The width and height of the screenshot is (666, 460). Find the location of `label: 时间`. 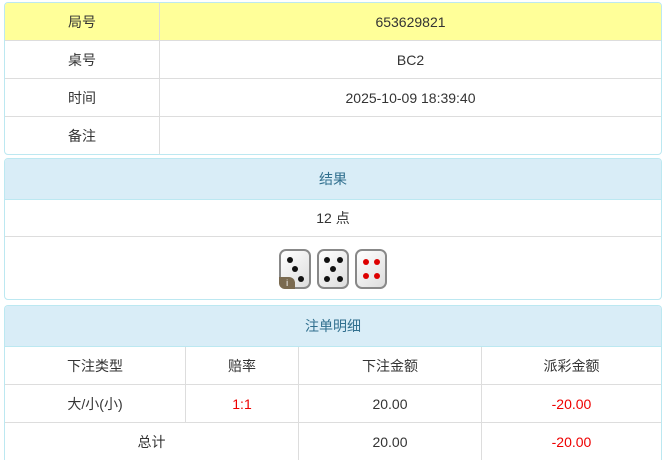

label: 时间 is located at coordinates (82, 98).